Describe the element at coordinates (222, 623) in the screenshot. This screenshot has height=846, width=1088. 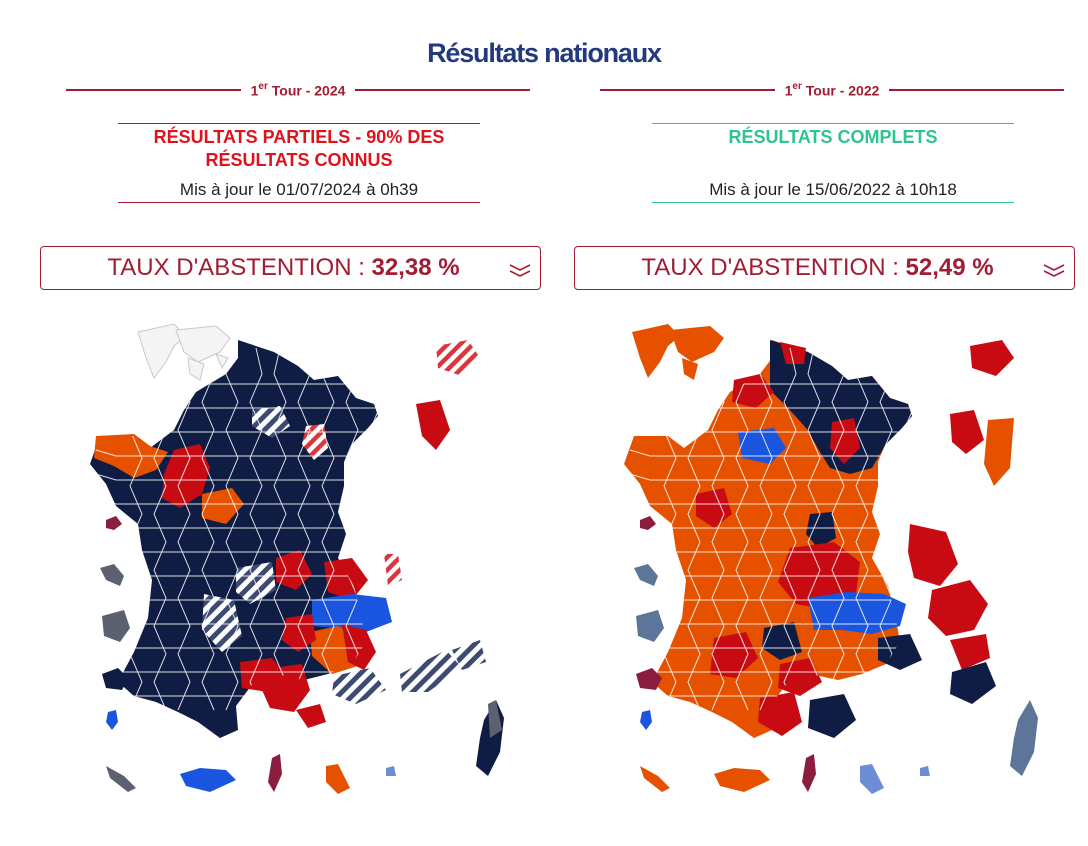
I see `region-hatched-coast` at that location.